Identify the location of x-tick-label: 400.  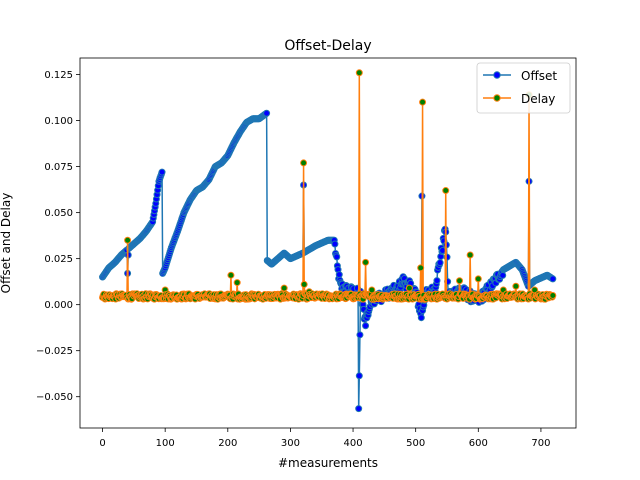
(353, 443).